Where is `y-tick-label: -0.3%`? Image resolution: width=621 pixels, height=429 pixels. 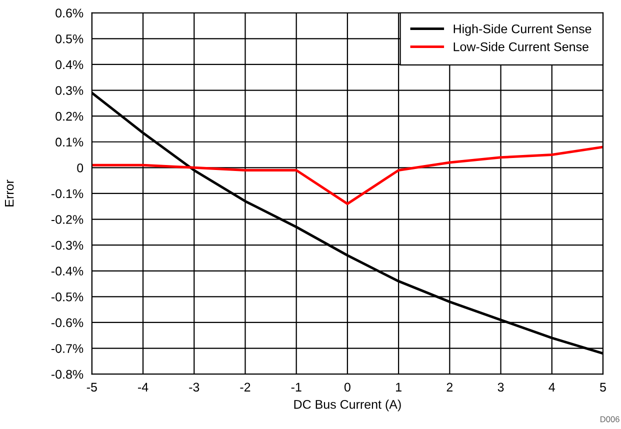 y-tick-label: -0.3% is located at coordinates (67, 245).